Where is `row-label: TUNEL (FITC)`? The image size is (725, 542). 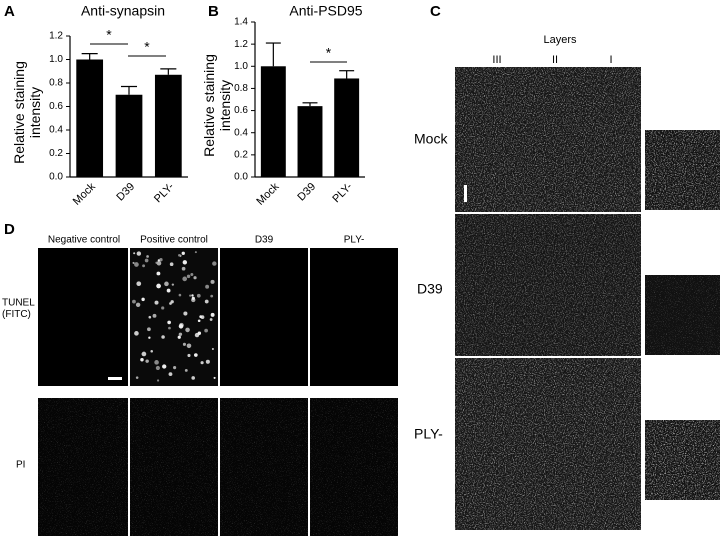 row-label: TUNEL (FITC) is located at coordinates (18, 308).